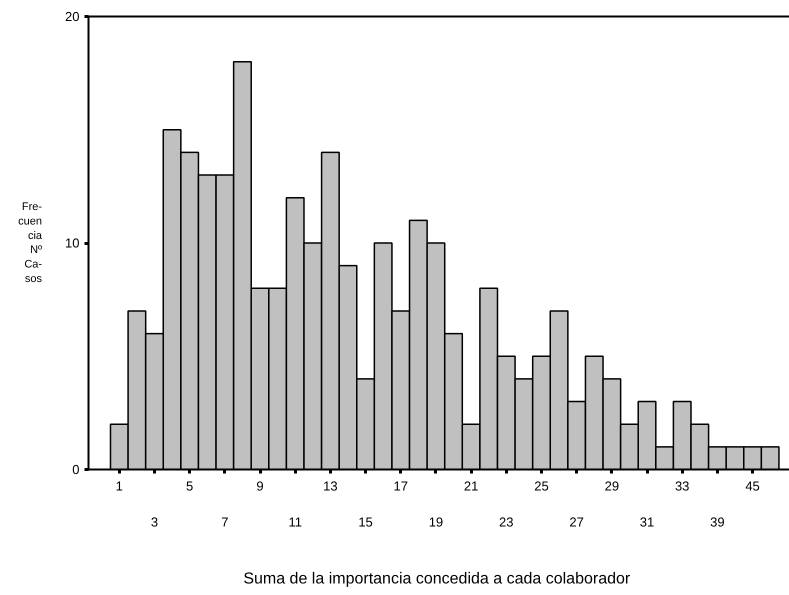  I want to click on x-tick-label: 7, so click(224, 522).